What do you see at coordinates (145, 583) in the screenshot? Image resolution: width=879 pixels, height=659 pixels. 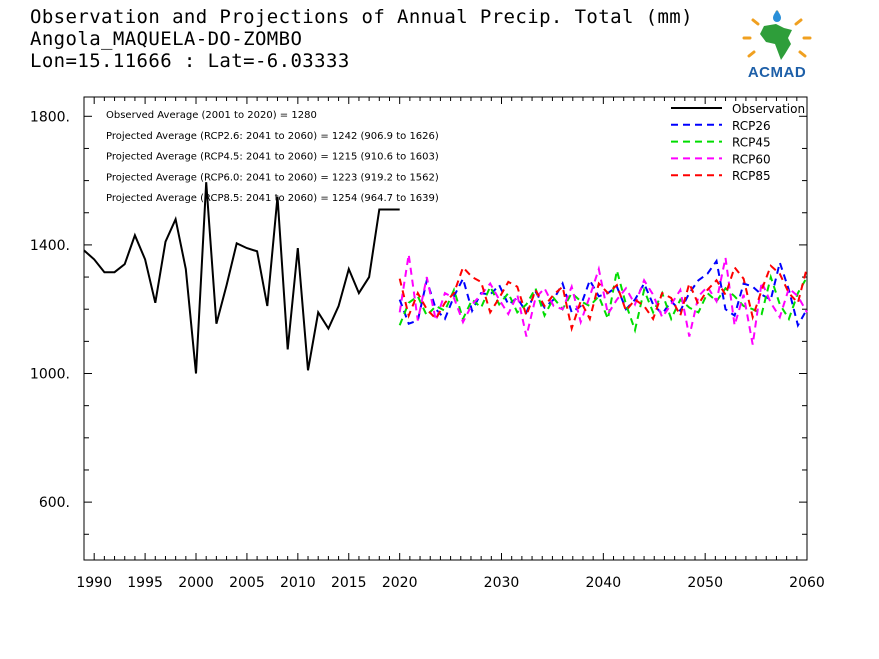 I see `x-tick-label: 1995` at bounding box center [145, 583].